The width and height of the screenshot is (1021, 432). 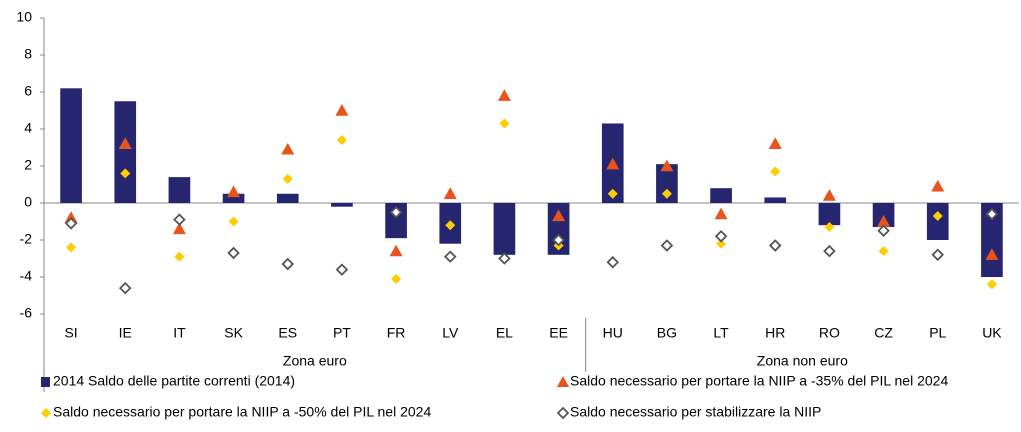 What do you see at coordinates (992, 333) in the screenshot?
I see `x-tick-label: UK` at bounding box center [992, 333].